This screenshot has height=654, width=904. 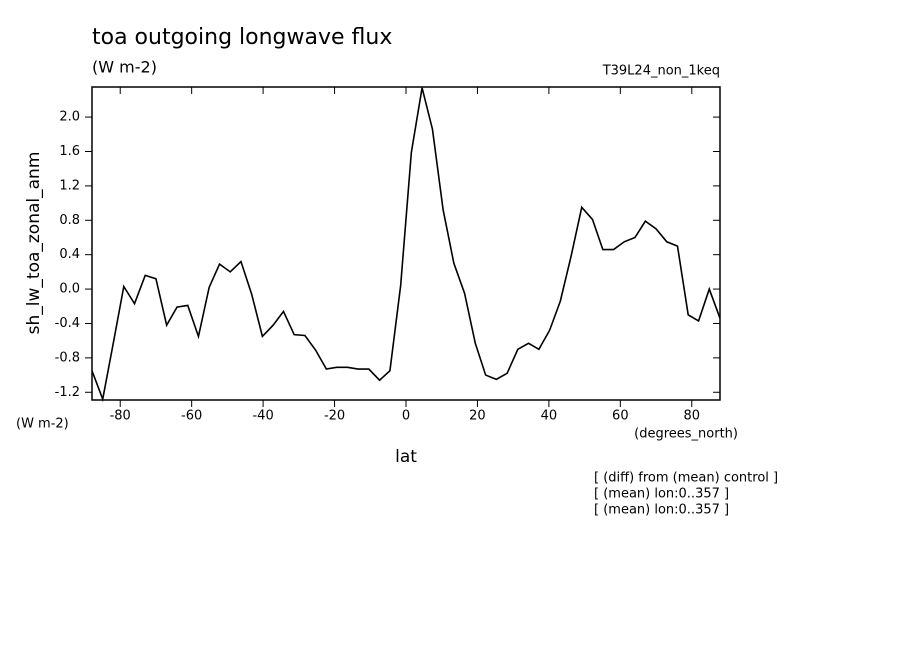 What do you see at coordinates (334, 416) in the screenshot?
I see `x-tick-label: -20` at bounding box center [334, 416].